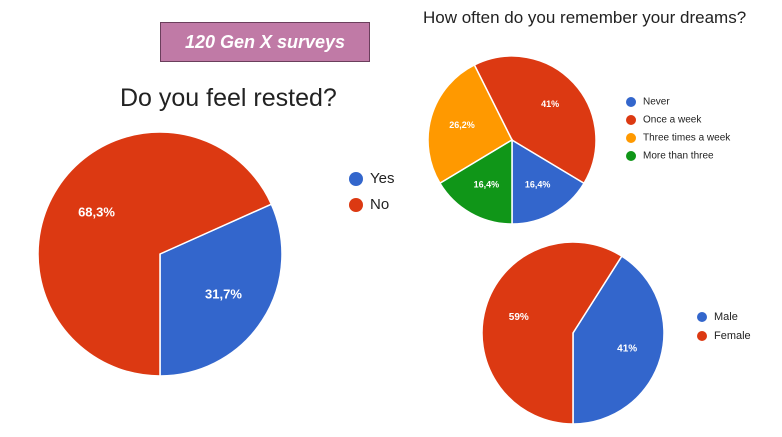 This screenshot has width=782, height=437. What do you see at coordinates (265, 42) in the screenshot?
I see `survey-count-badge: 120 Gen X surveys` at bounding box center [265, 42].